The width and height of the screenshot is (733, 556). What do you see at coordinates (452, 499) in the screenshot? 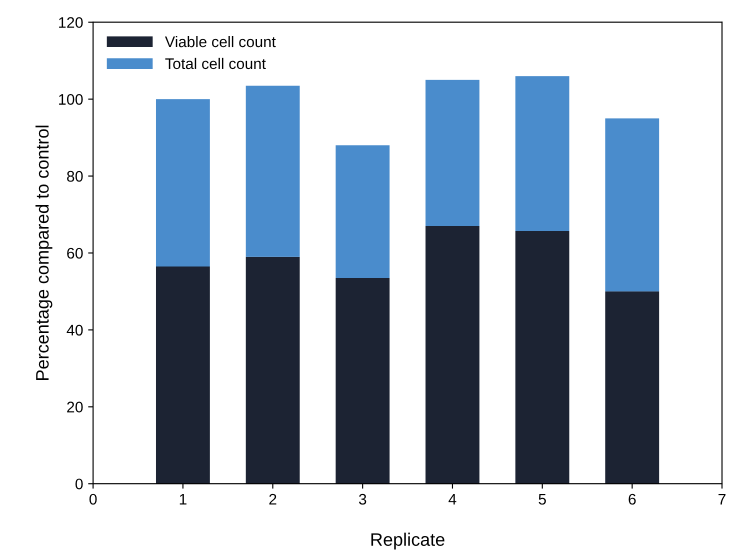
I see `x-tick-label: 4` at bounding box center [452, 499].